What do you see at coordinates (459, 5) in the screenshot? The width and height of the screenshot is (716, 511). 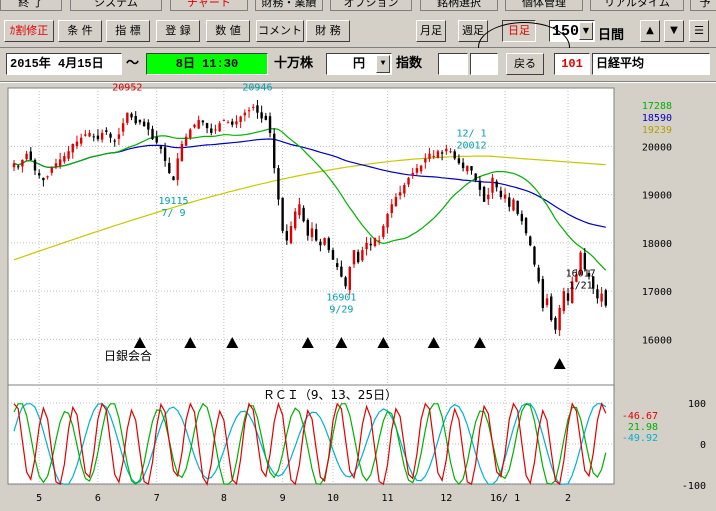 I see `menu-tab-5: 銘柄選択` at bounding box center [459, 5].